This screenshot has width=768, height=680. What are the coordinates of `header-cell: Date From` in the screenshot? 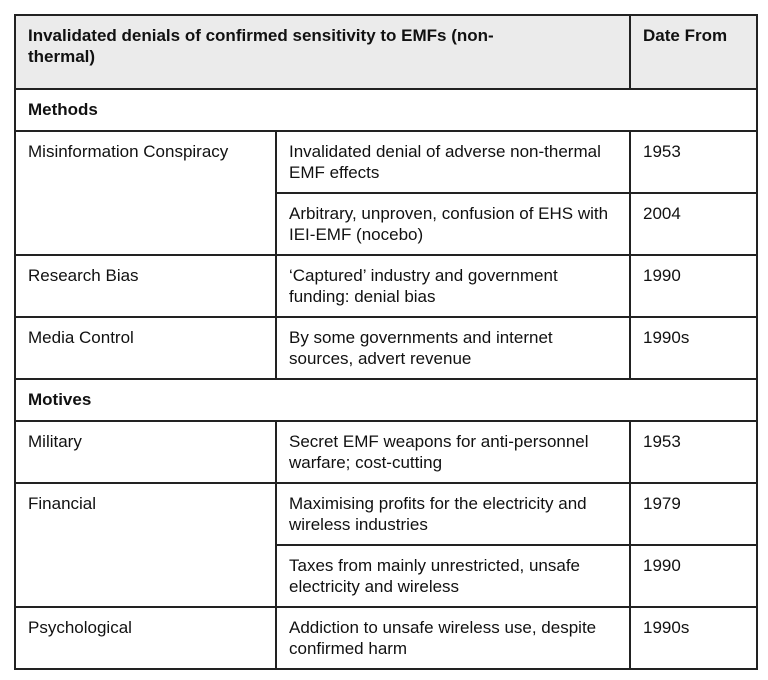 It's located at (693, 52).